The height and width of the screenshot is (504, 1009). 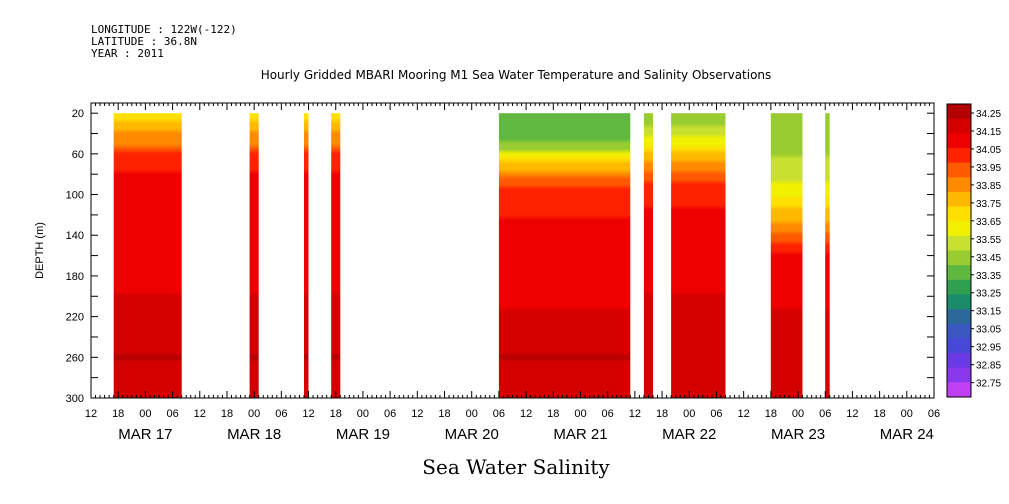 I want to click on y-tick-label: 180, so click(x=75, y=277).